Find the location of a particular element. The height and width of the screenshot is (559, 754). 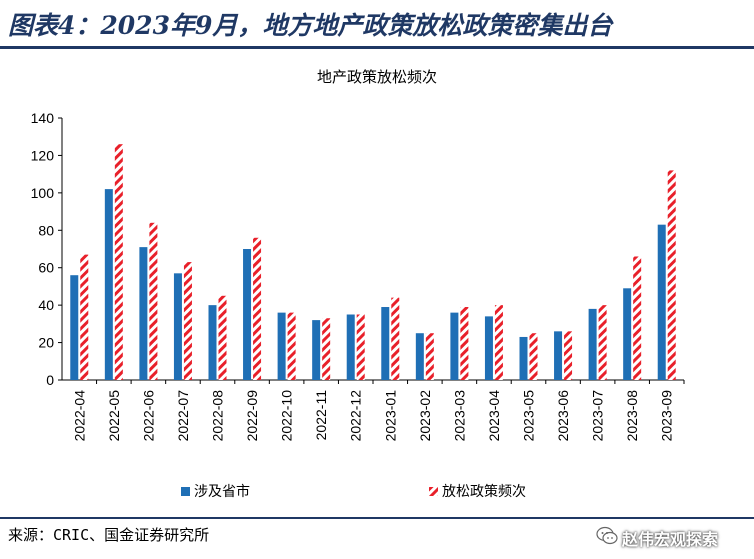

legend-swatch-series1 is located at coordinates (185, 491).